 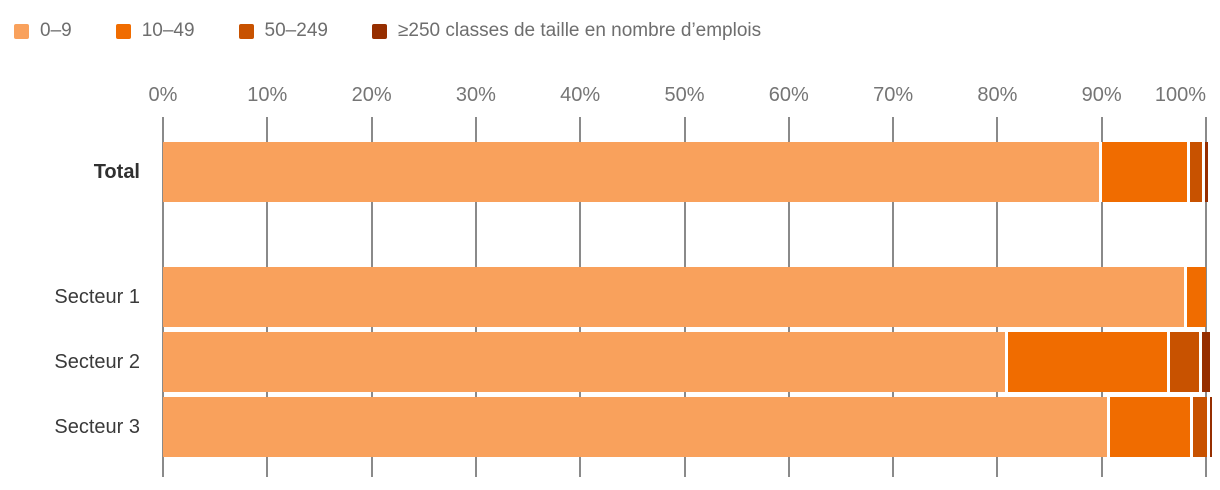 I want to click on x-tick-label: 70%, so click(x=893, y=95).